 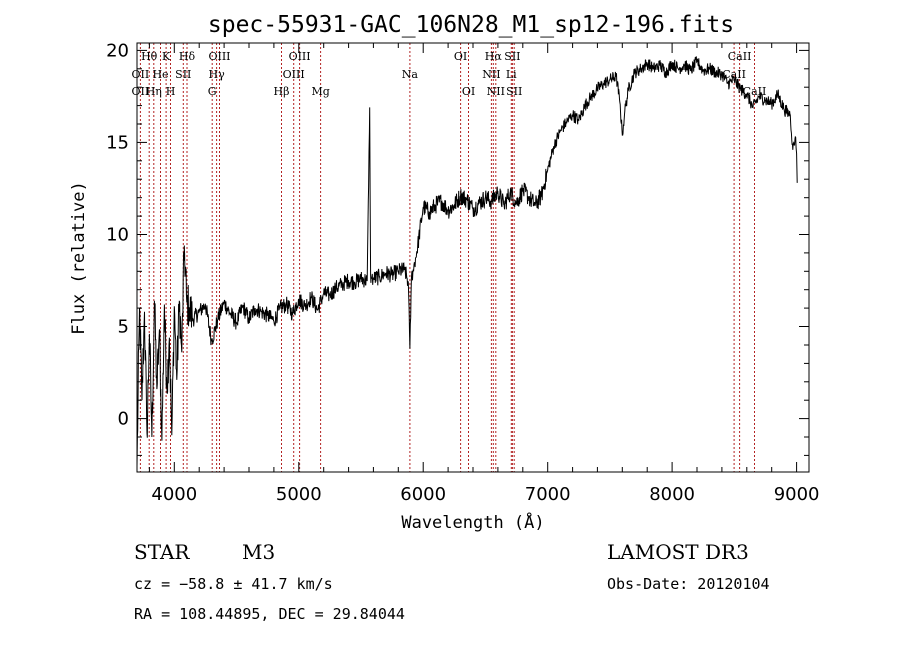 What do you see at coordinates (217, 74) in the screenshot?
I see `line-label: Hγ` at bounding box center [217, 74].